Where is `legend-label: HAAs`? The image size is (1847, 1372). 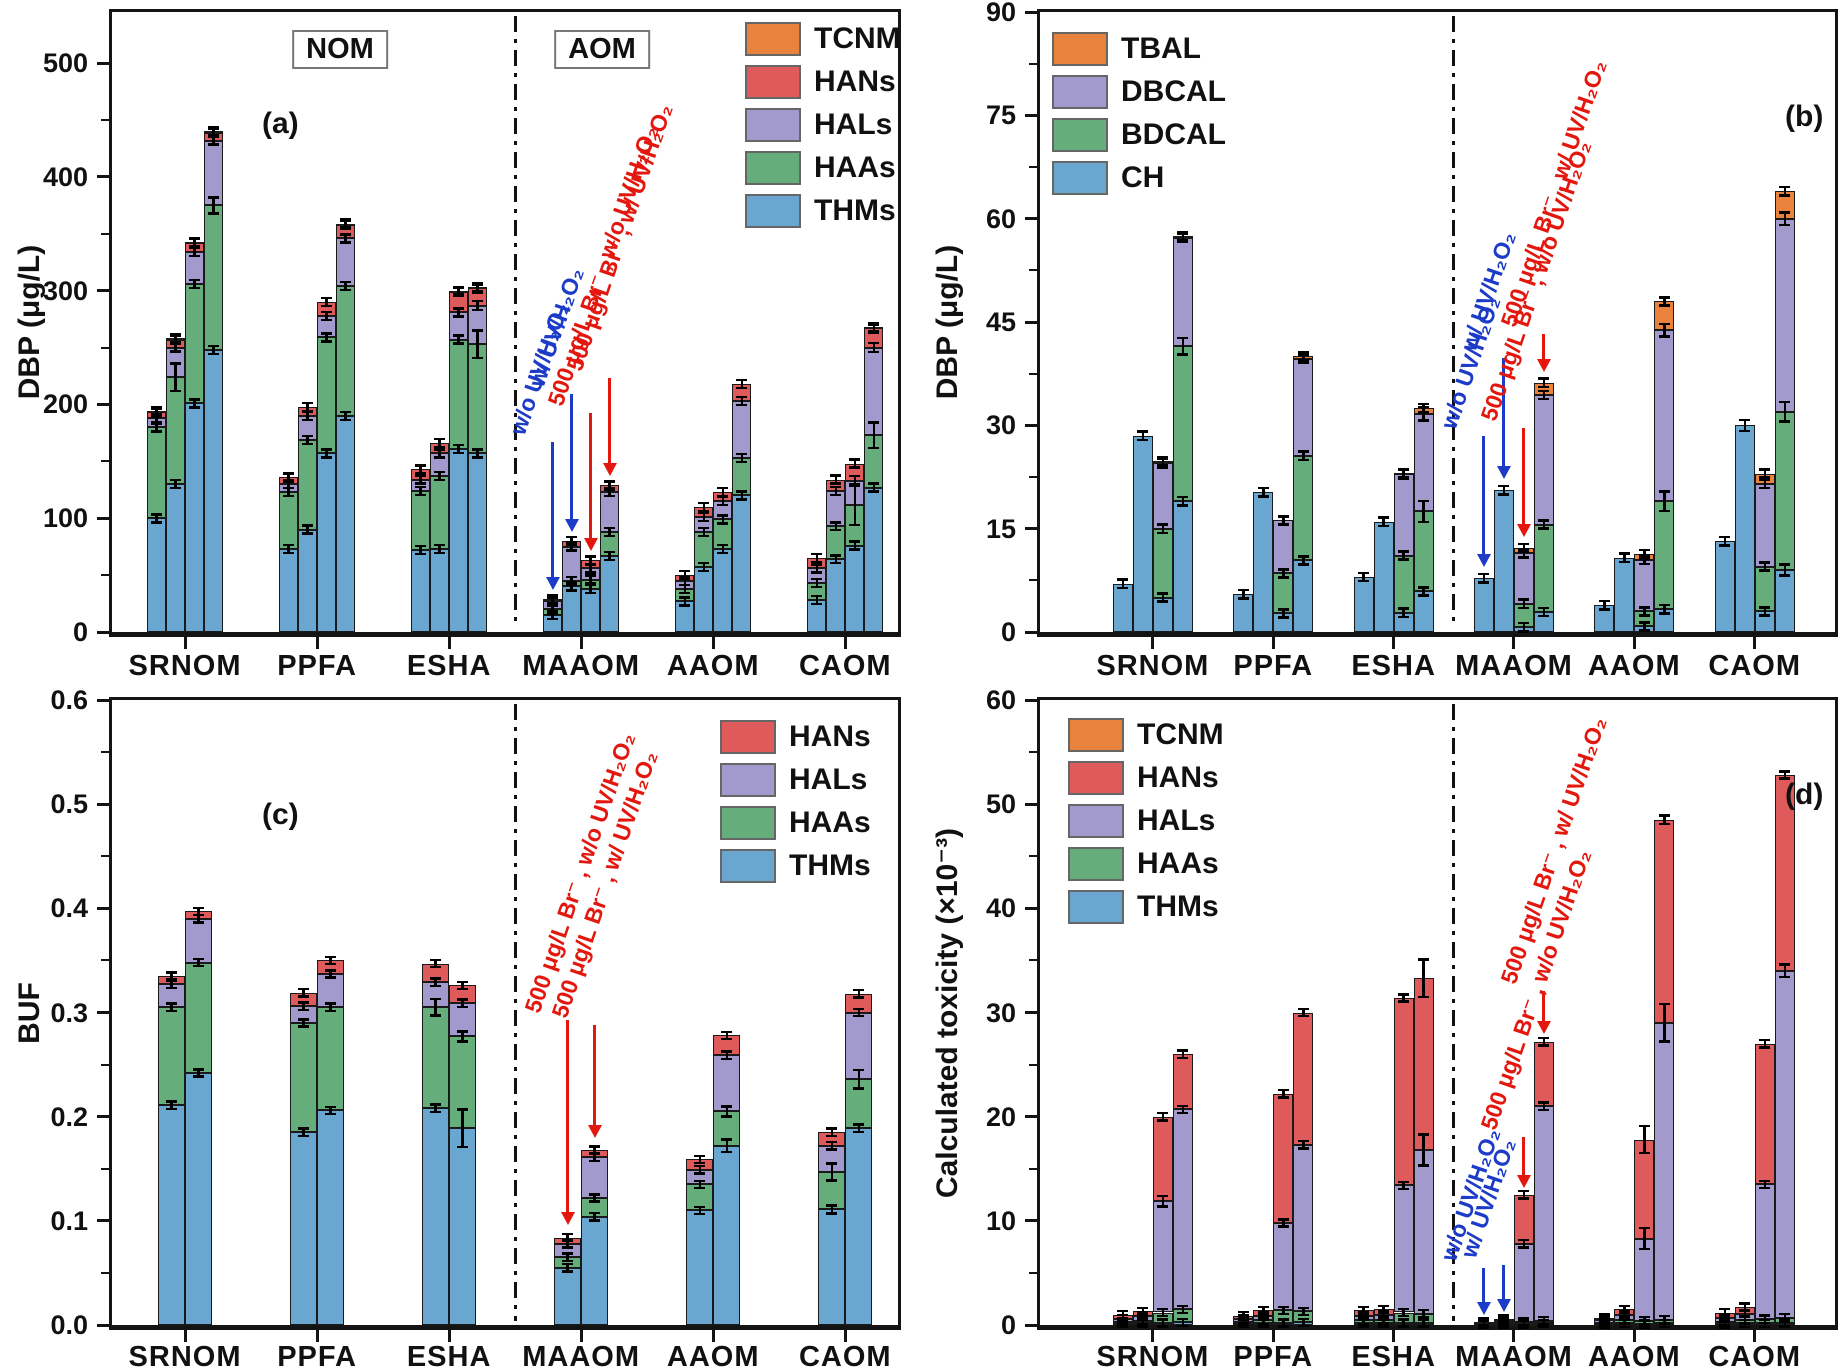 legend-label: HAAs is located at coordinates (1178, 863).